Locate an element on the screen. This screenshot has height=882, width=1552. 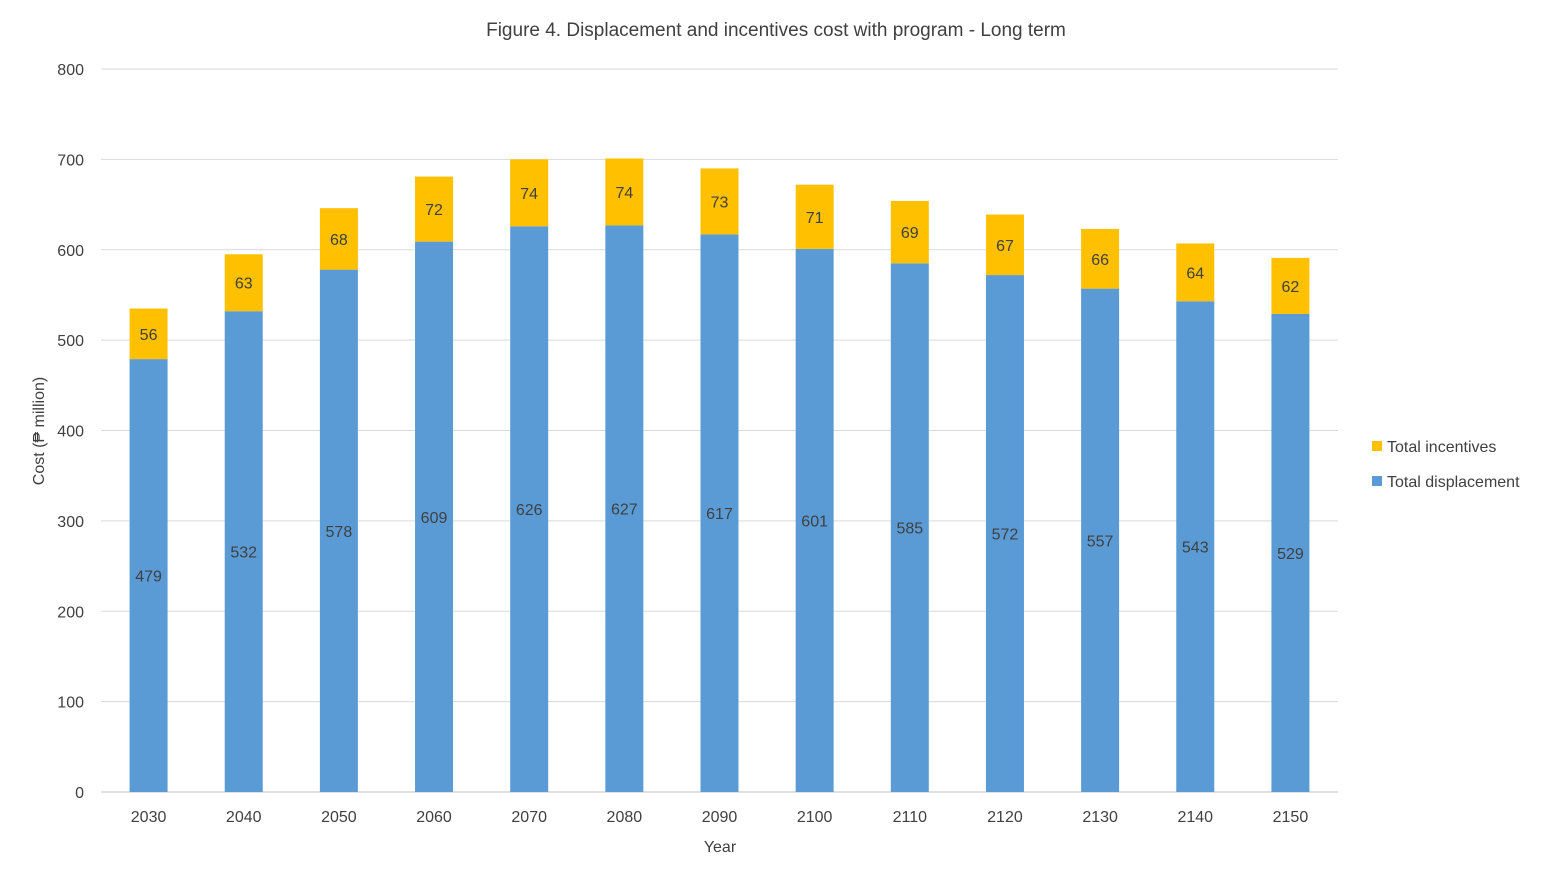
x-tick-label: 2090 is located at coordinates (720, 817).